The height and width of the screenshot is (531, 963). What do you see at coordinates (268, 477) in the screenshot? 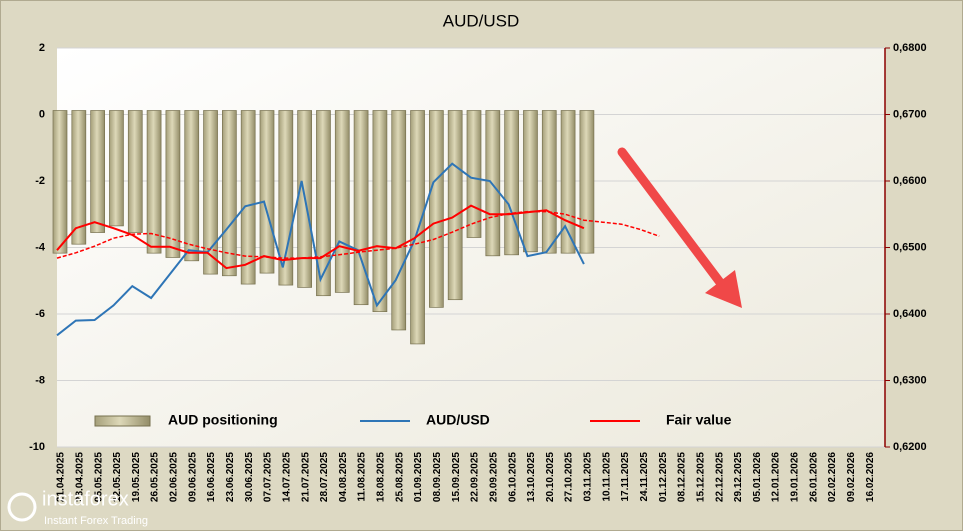
I see `x-tick-label: 07.07.2025` at bounding box center [268, 477].